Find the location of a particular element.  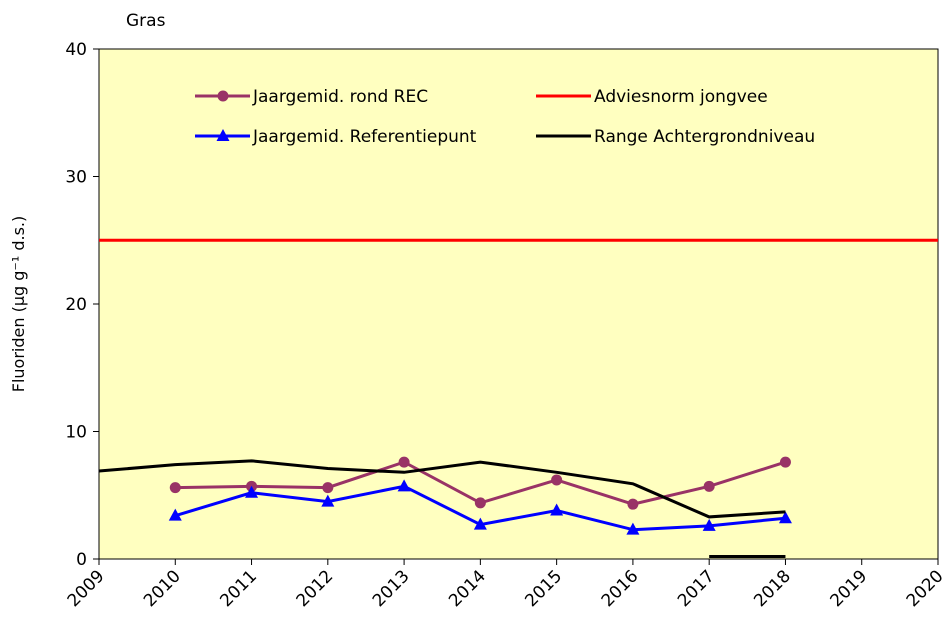

x-tick-label: 2009 is located at coordinates (86, 588).